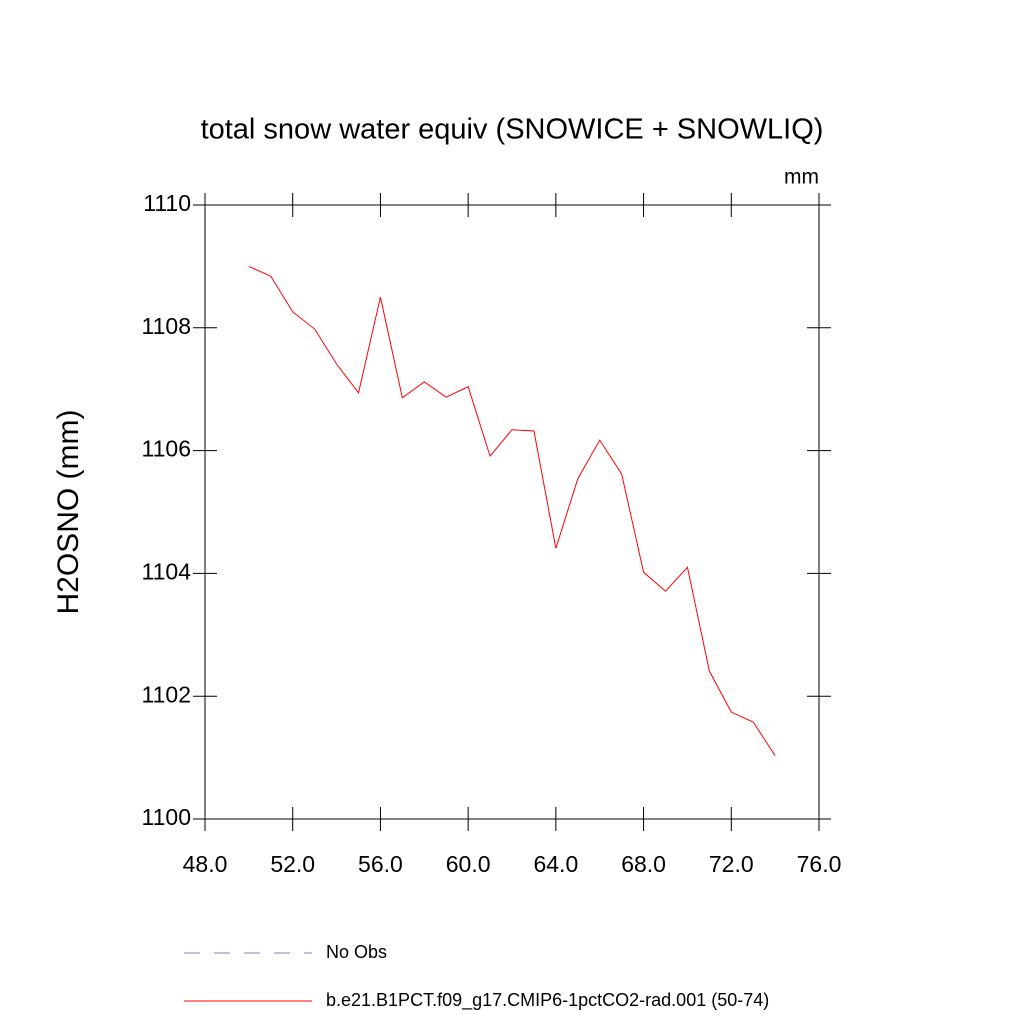  What do you see at coordinates (643, 864) in the screenshot?
I see `x-tick-label: 68.0` at bounding box center [643, 864].